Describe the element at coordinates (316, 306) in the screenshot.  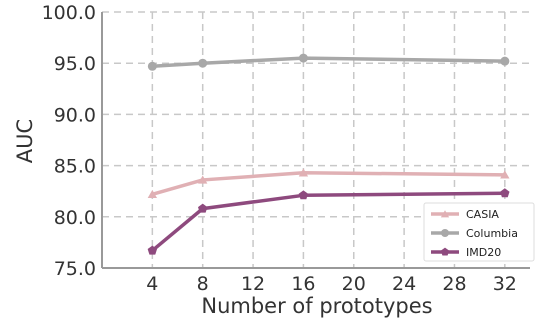
I see `x-axis-label: Number of prototypes` at that location.